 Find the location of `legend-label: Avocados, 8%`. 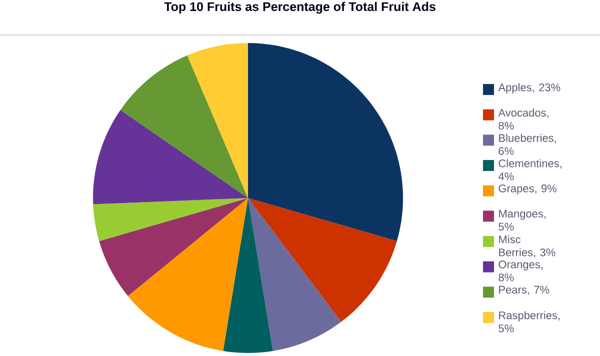

legend-label: Avocados, 8% is located at coordinates (523, 119).